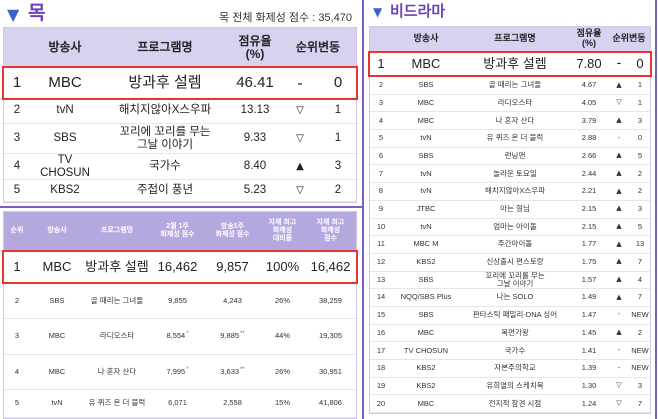  What do you see at coordinates (381, 209) in the screenshot?
I see `rank-cell: 9` at bounding box center [381, 209].